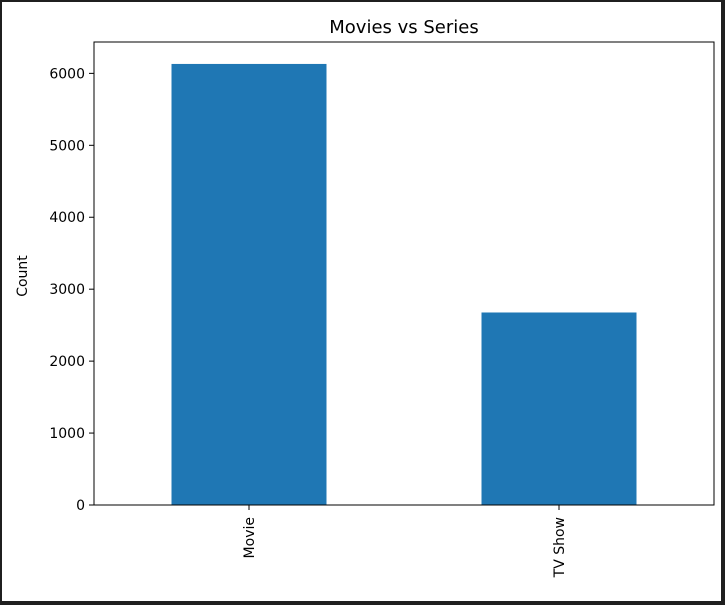 The image size is (725, 605). Describe the element at coordinates (403, 27) in the screenshot. I see `chart-title: Movies vs Series` at that location.